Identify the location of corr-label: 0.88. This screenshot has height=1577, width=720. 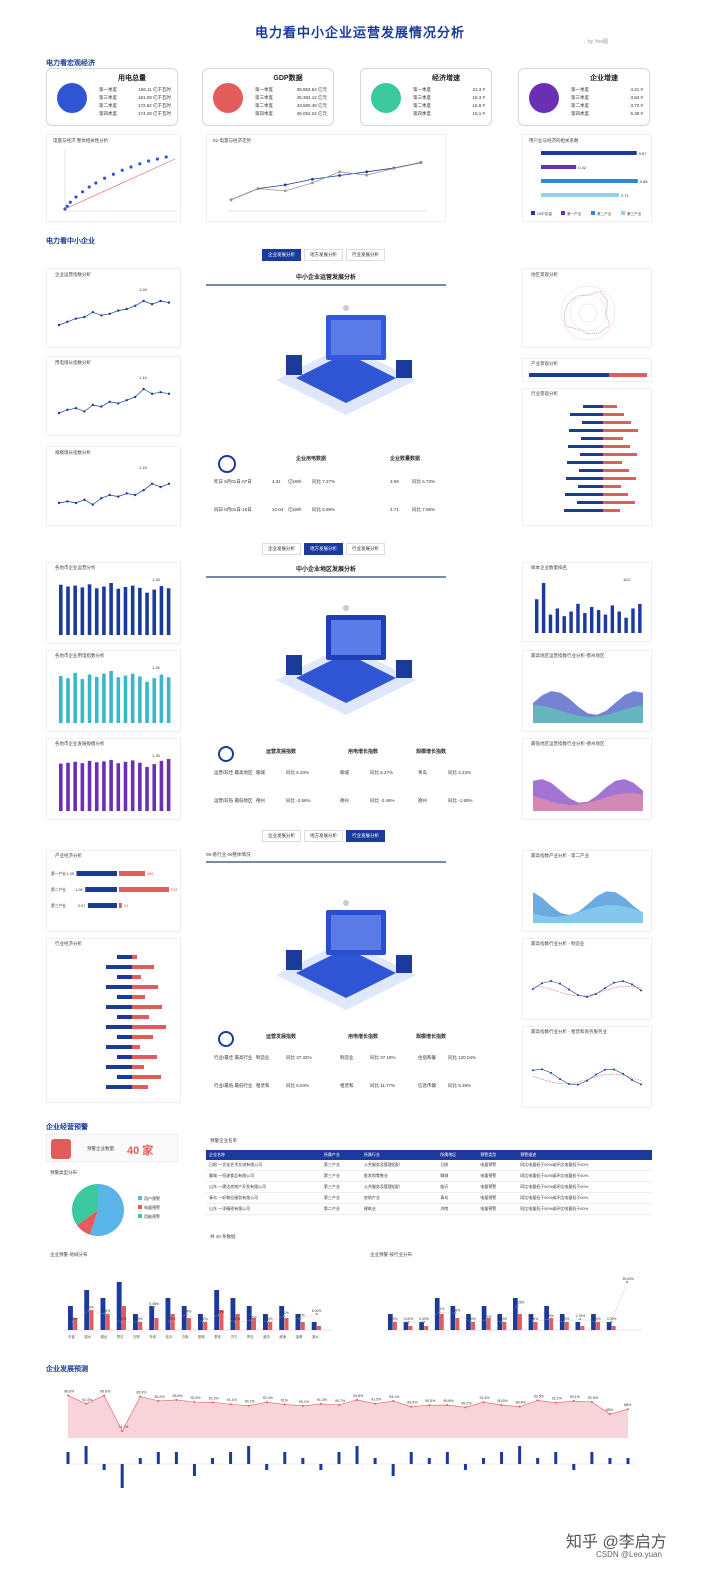
(644, 181).